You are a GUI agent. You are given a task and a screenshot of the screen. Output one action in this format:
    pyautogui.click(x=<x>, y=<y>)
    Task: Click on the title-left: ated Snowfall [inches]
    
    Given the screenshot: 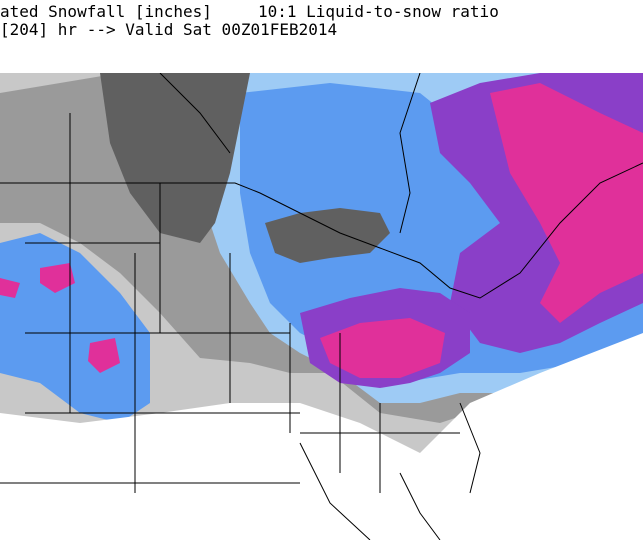 What is the action you would take?
    pyautogui.click(x=106, y=11)
    